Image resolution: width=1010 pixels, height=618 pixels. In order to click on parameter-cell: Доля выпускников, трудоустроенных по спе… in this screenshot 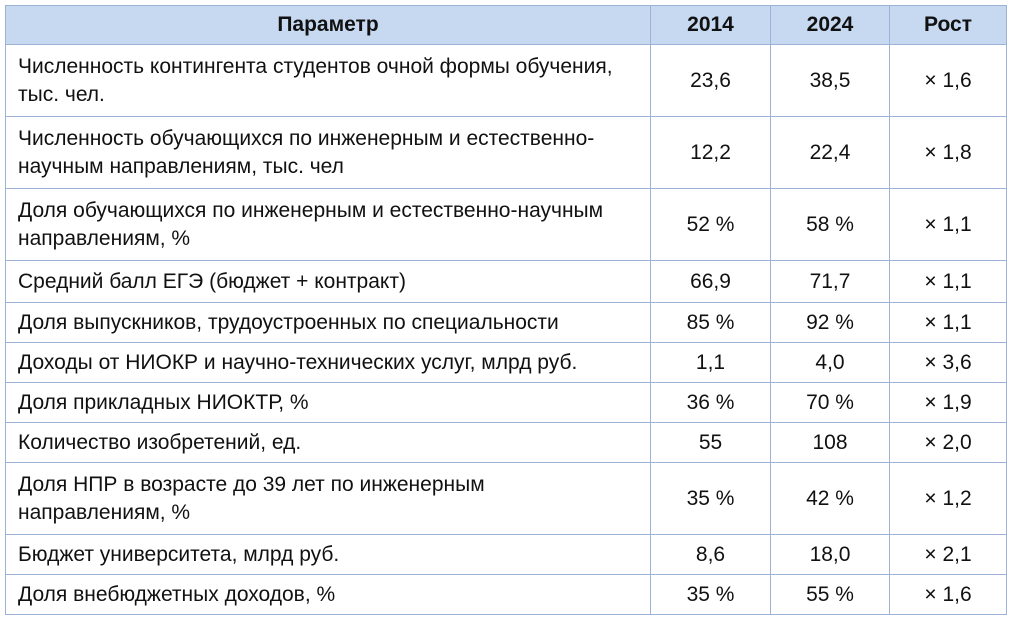, I will do `click(328, 322)`.